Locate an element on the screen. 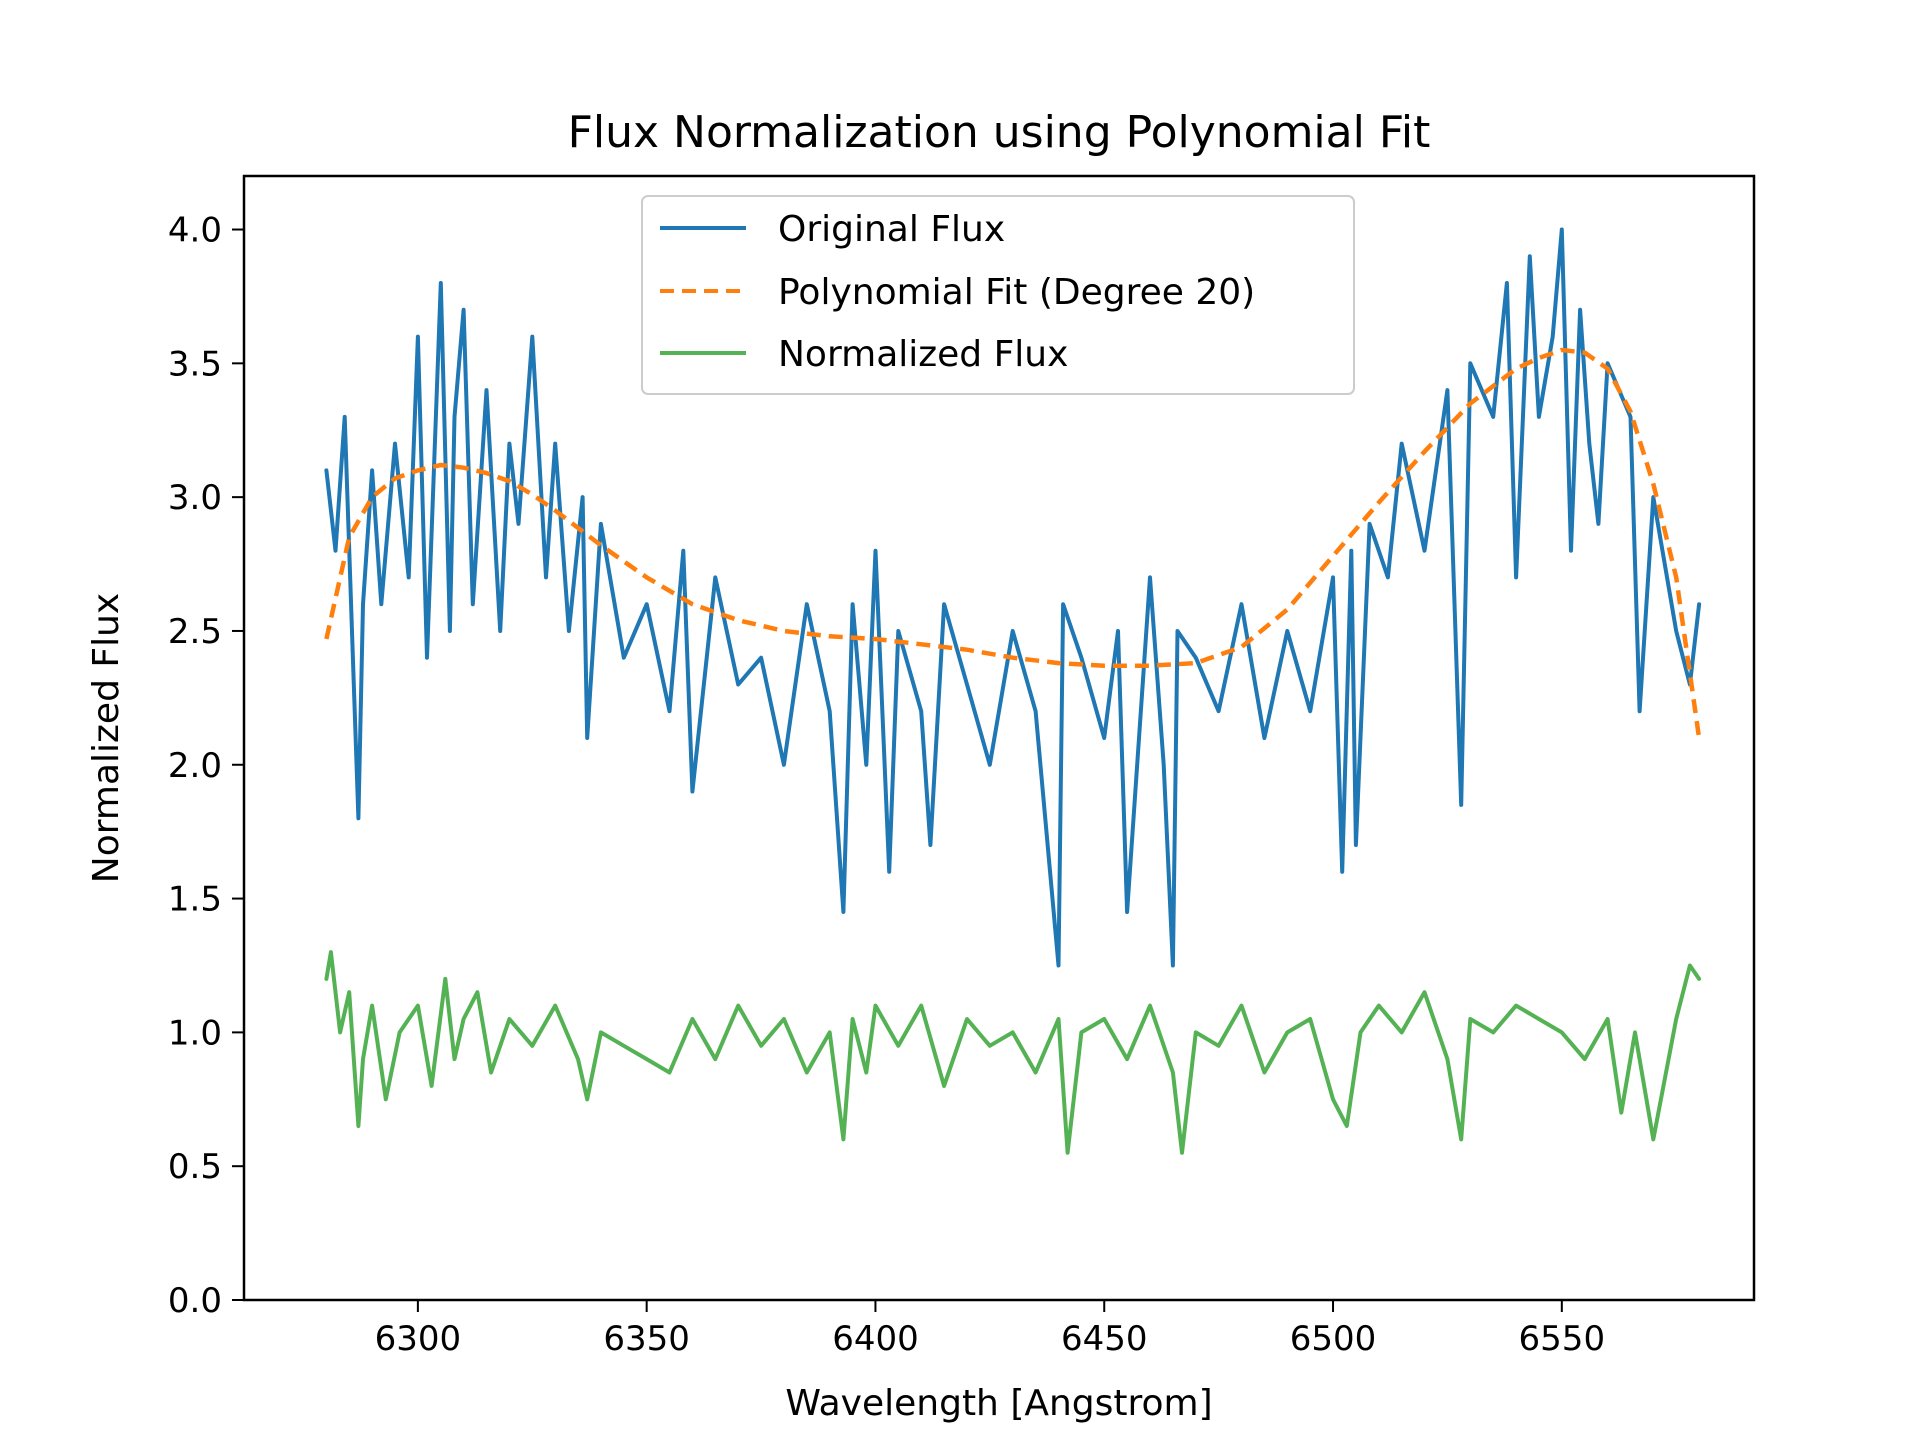 This screenshot has width=1920, height=1440. x-tick-label: 6400 is located at coordinates (875, 1339).